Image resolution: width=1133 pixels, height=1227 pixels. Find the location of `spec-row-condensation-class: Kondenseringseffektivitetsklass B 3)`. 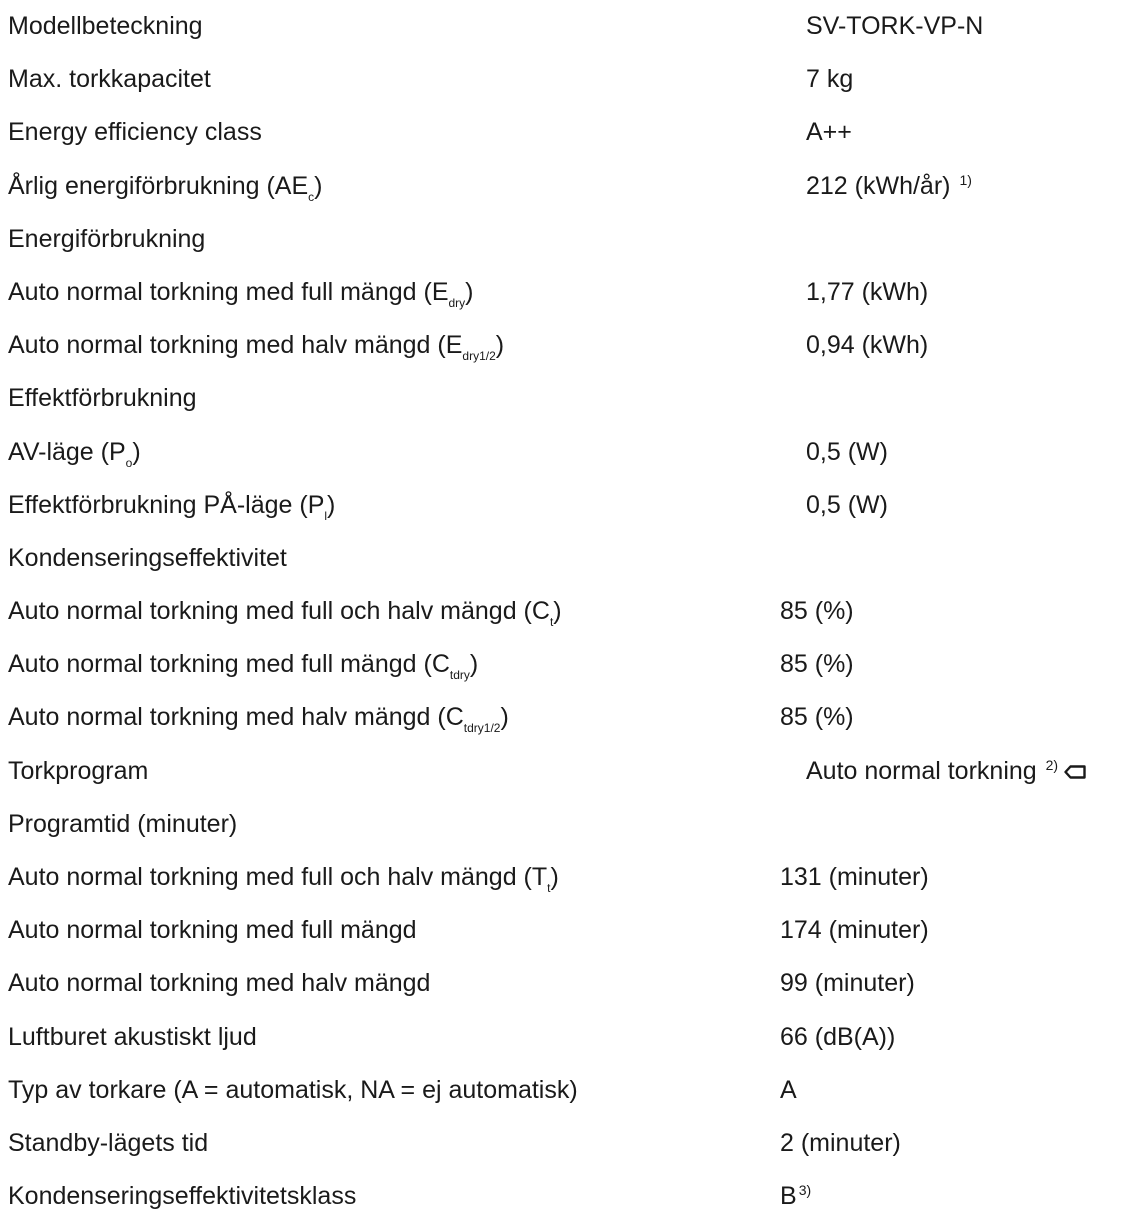

spec-row-condensation-class: Kondenseringseffektivitetsklass B 3) is located at coordinates (570, 1200).